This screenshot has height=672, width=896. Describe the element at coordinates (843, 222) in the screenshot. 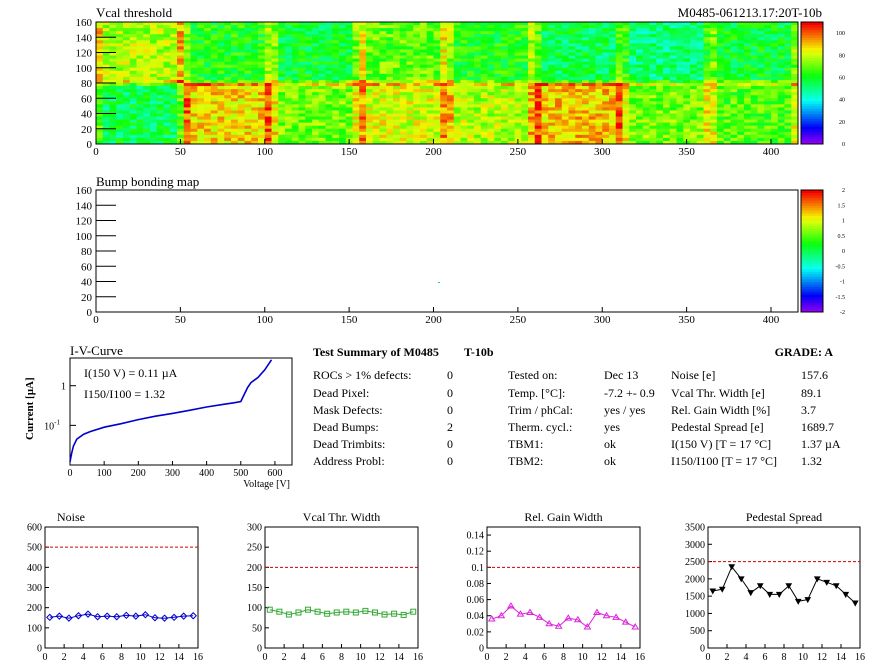

I see `palette-tick-label: 1` at that location.